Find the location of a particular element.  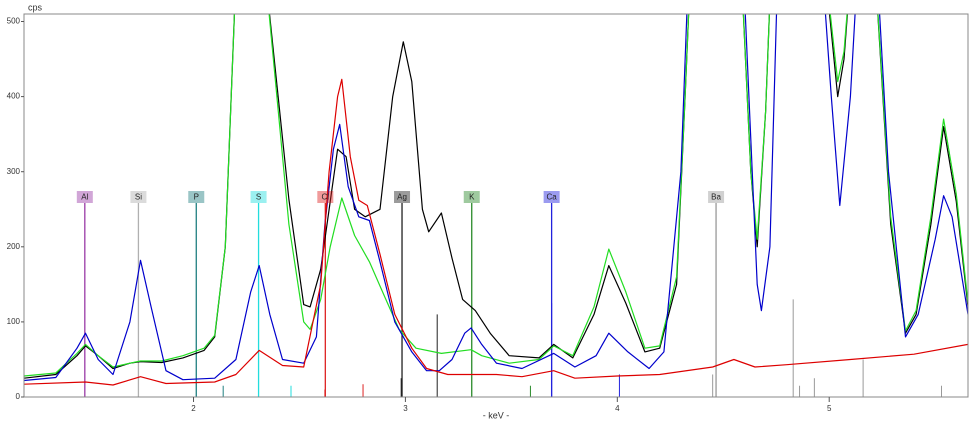

y-tick-label: 400 is located at coordinates (14, 96).